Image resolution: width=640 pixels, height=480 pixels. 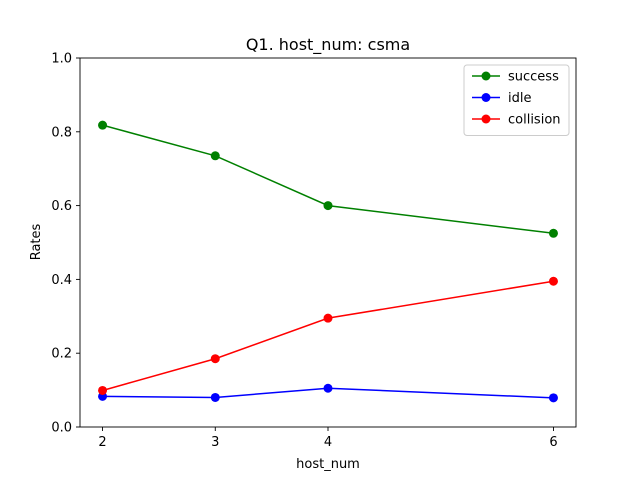 What do you see at coordinates (553, 442) in the screenshot?
I see `x-tick-label-6: 6` at bounding box center [553, 442].